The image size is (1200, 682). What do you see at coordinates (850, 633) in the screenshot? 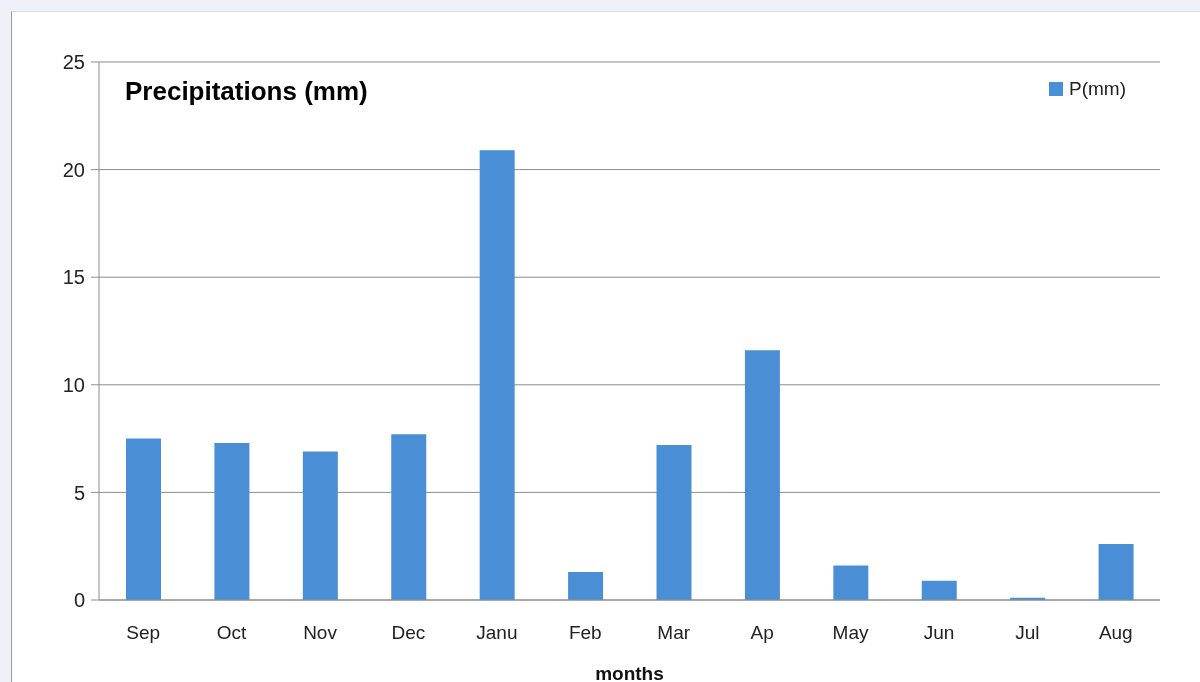
I see `x-tick-label: May` at bounding box center [850, 633].